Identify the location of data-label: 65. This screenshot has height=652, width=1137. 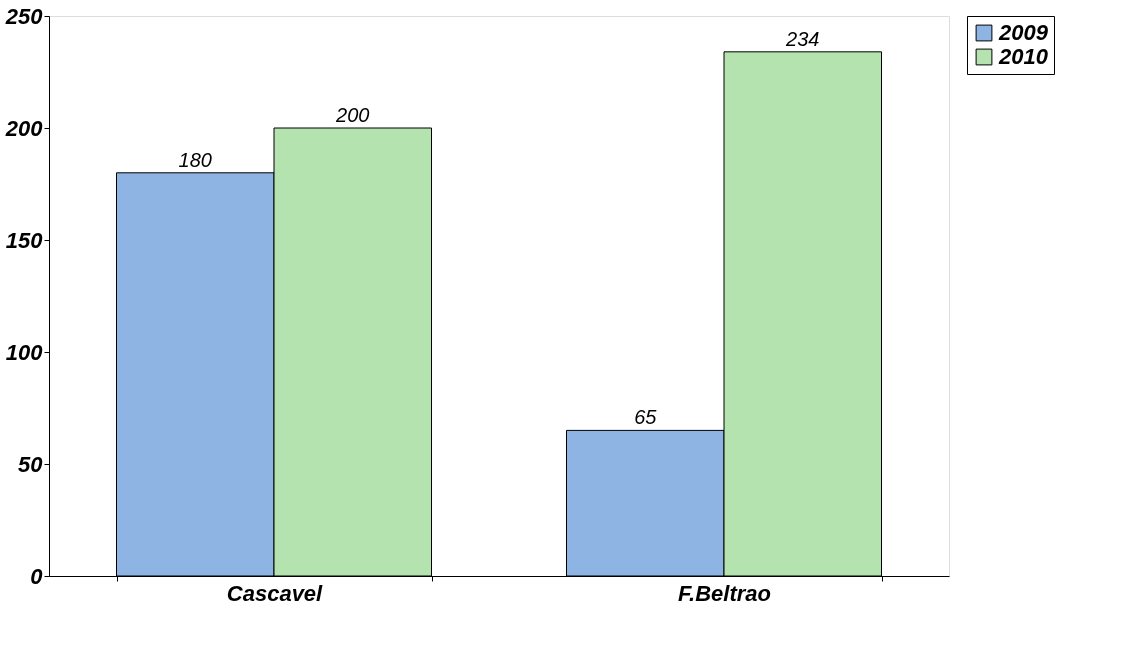
(646, 417).